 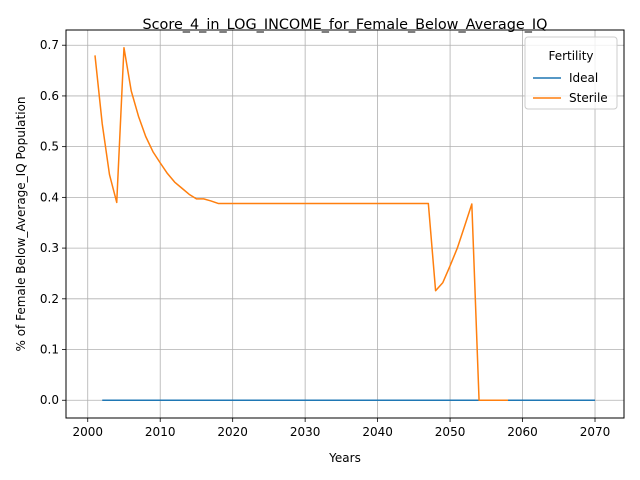 I want to click on y-tick-label: 0.5, so click(x=49, y=147).